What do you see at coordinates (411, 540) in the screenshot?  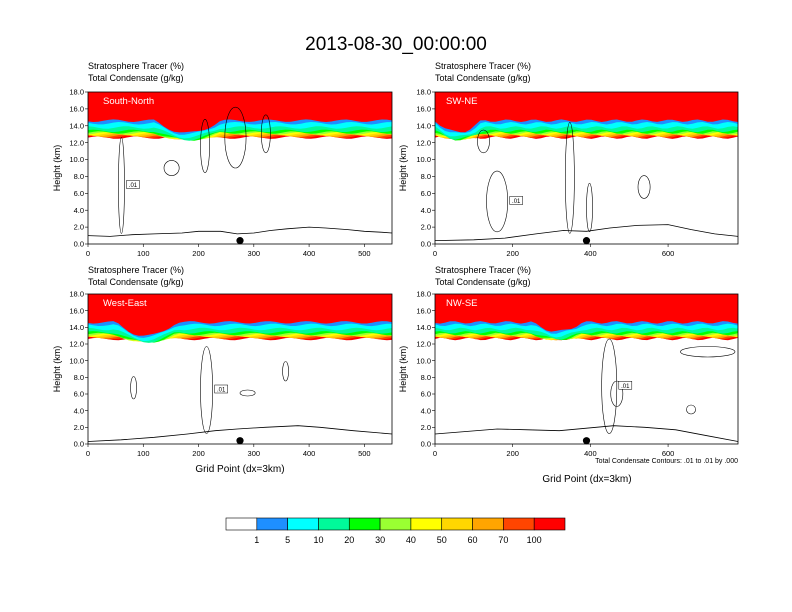 I see `colorbar-label: 40` at bounding box center [411, 540].